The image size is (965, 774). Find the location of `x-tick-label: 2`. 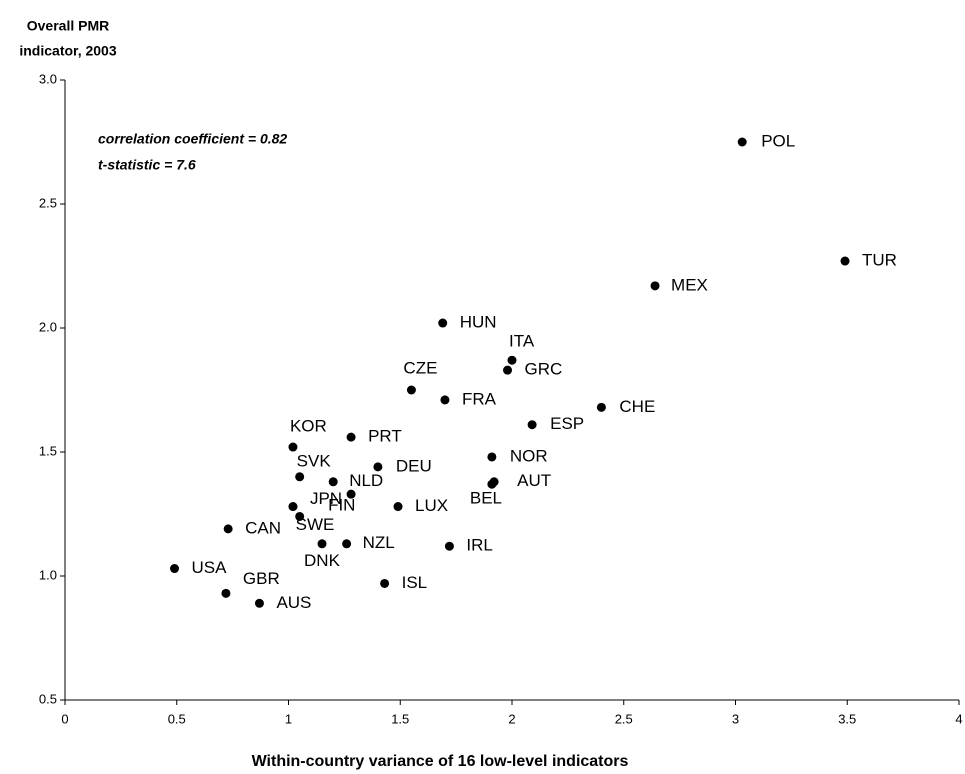

x-tick-label: 2 is located at coordinates (511, 718).